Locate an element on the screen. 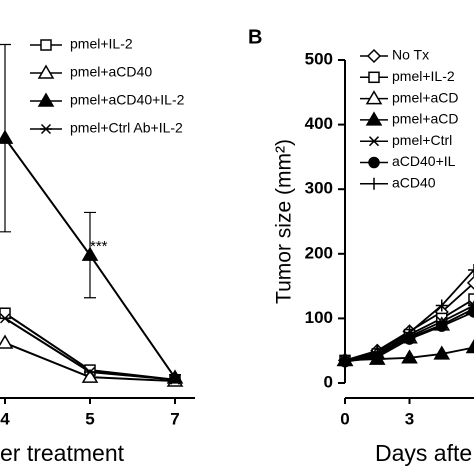  line is located at coordinates (409, 322).